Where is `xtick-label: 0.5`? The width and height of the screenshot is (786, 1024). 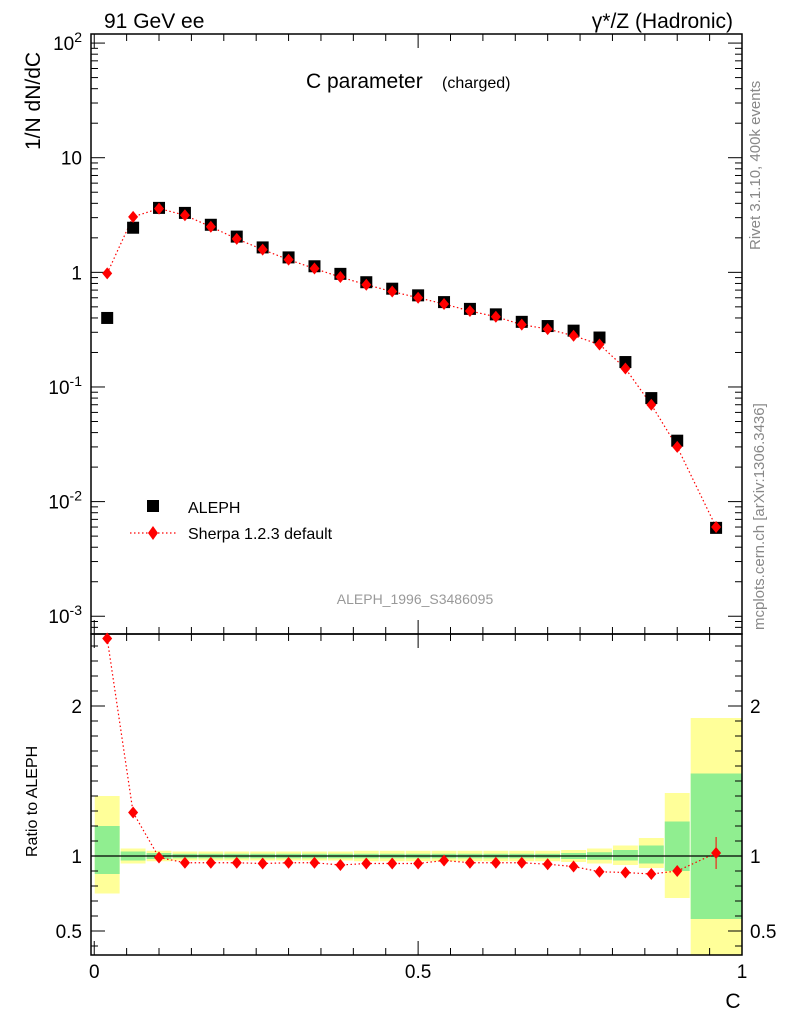 xtick-label: 0.5 is located at coordinates (418, 972).